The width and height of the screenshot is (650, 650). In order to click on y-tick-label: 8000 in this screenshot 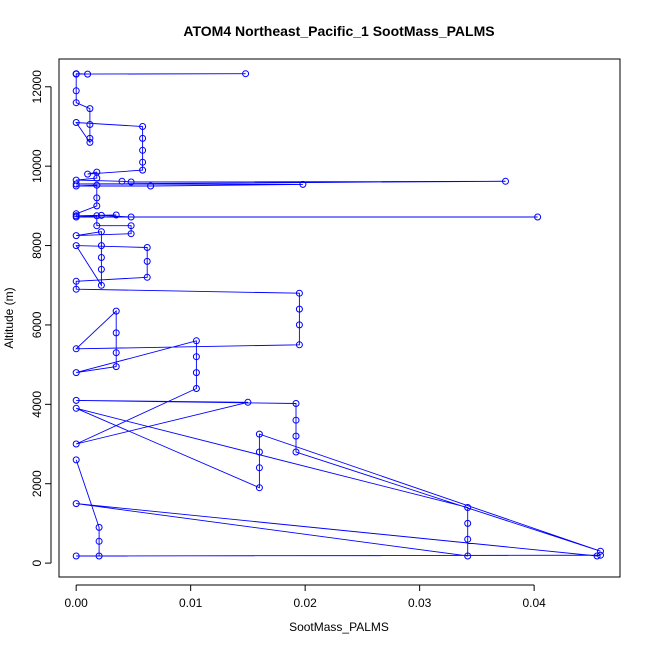, I will do `click(37, 245)`.